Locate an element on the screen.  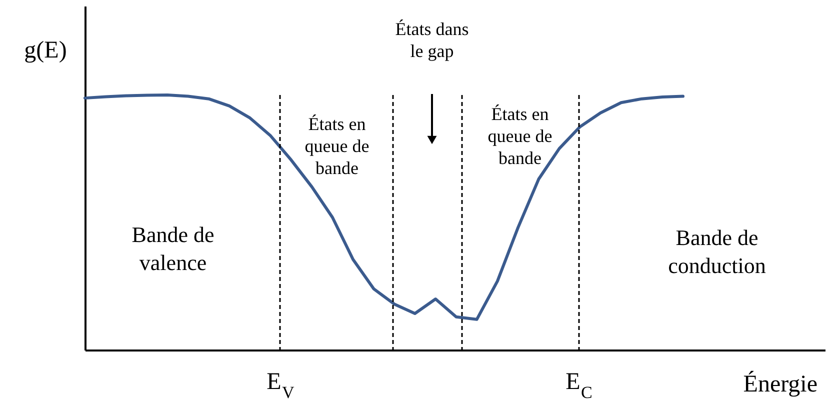
y-axis-title: g(E) is located at coordinates (45, 51).